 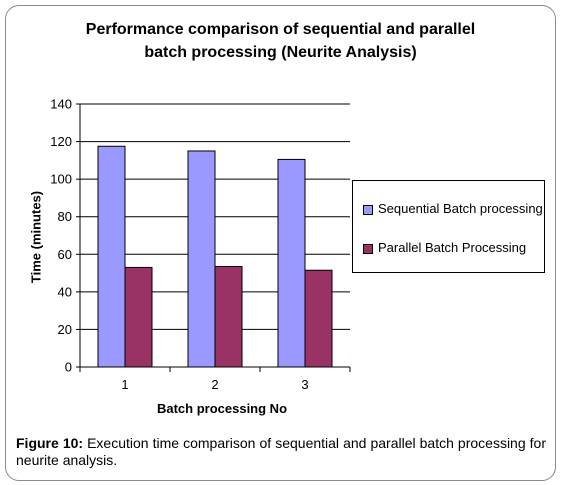 I want to click on x-axis-label-text: Batch processing No, so click(x=222, y=408).